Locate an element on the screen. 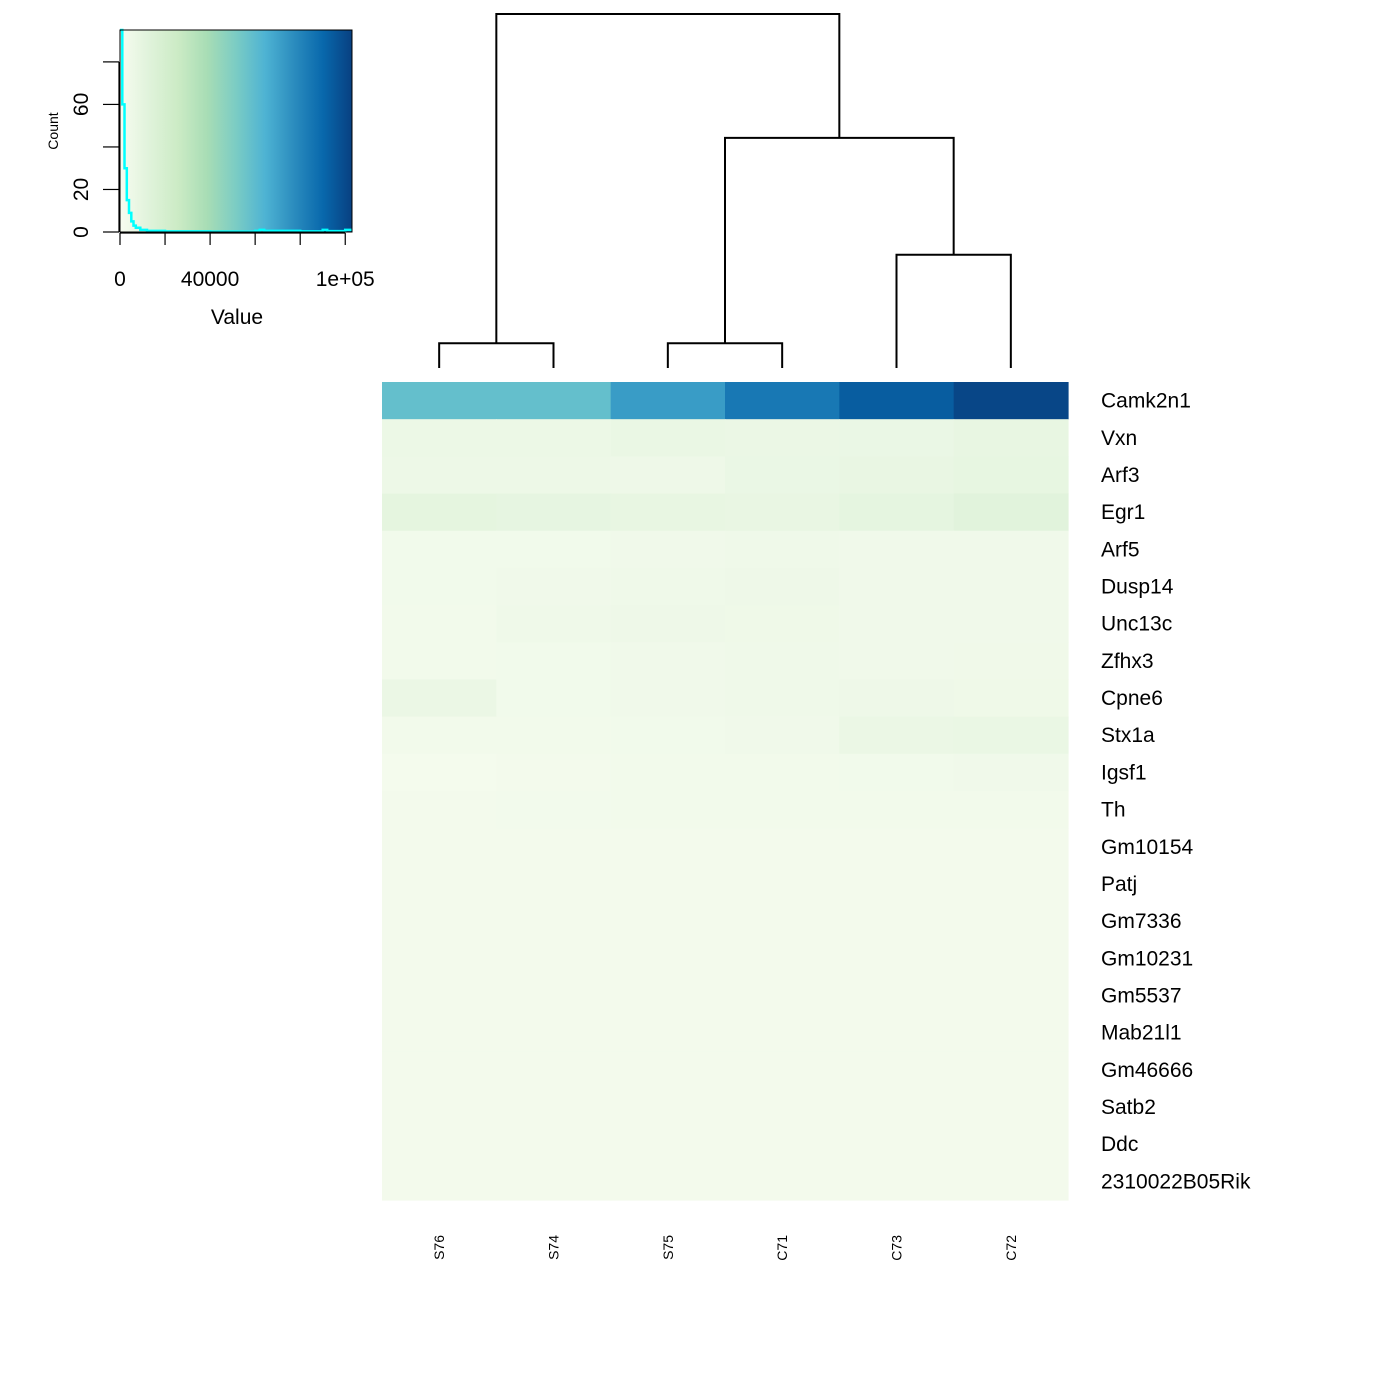 Image resolution: width=1400 pixels, height=1400 pixels. heatmap-cell-Patj-S75 is located at coordinates (668, 884).